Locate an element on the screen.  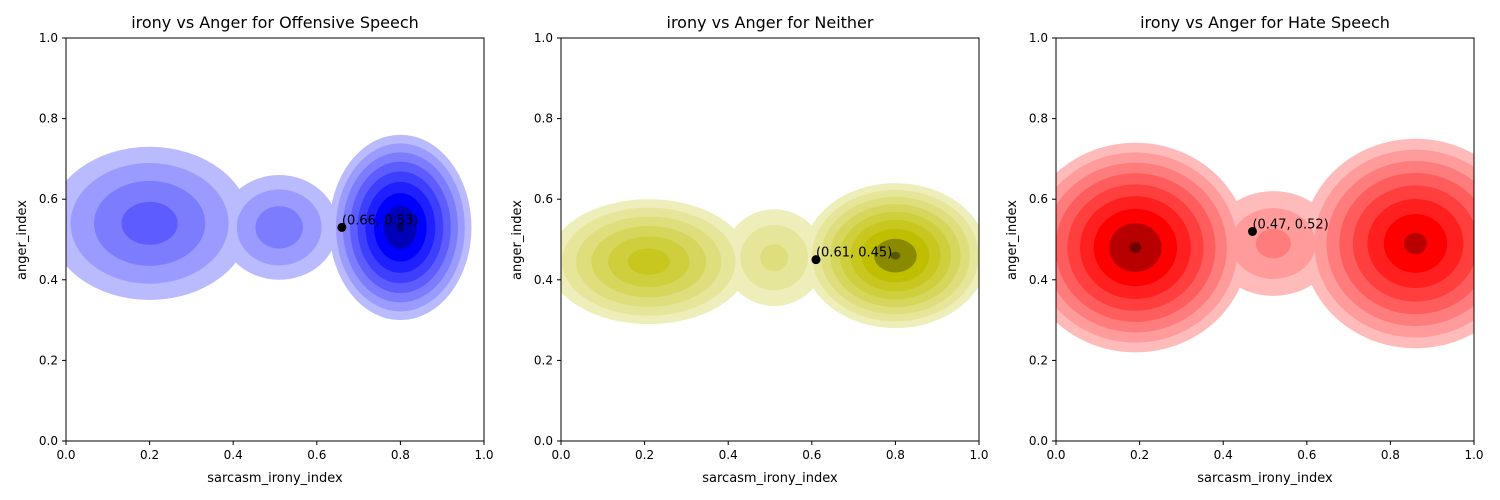
chart-title: irony vs Anger for Hate Speech is located at coordinates (1265, 22).